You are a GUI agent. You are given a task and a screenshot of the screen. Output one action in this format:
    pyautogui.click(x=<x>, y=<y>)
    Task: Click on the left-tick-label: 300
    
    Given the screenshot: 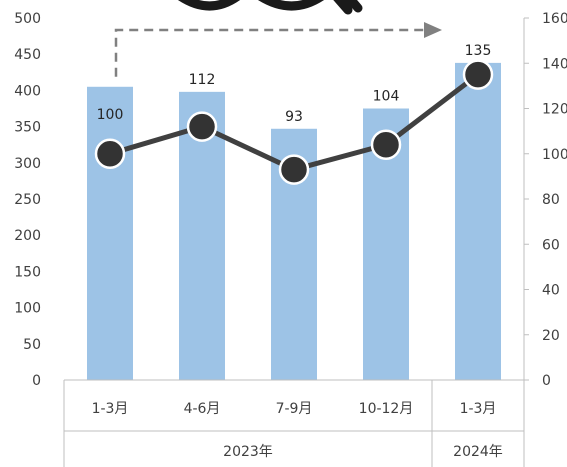 What is the action you would take?
    pyautogui.click(x=27, y=164)
    